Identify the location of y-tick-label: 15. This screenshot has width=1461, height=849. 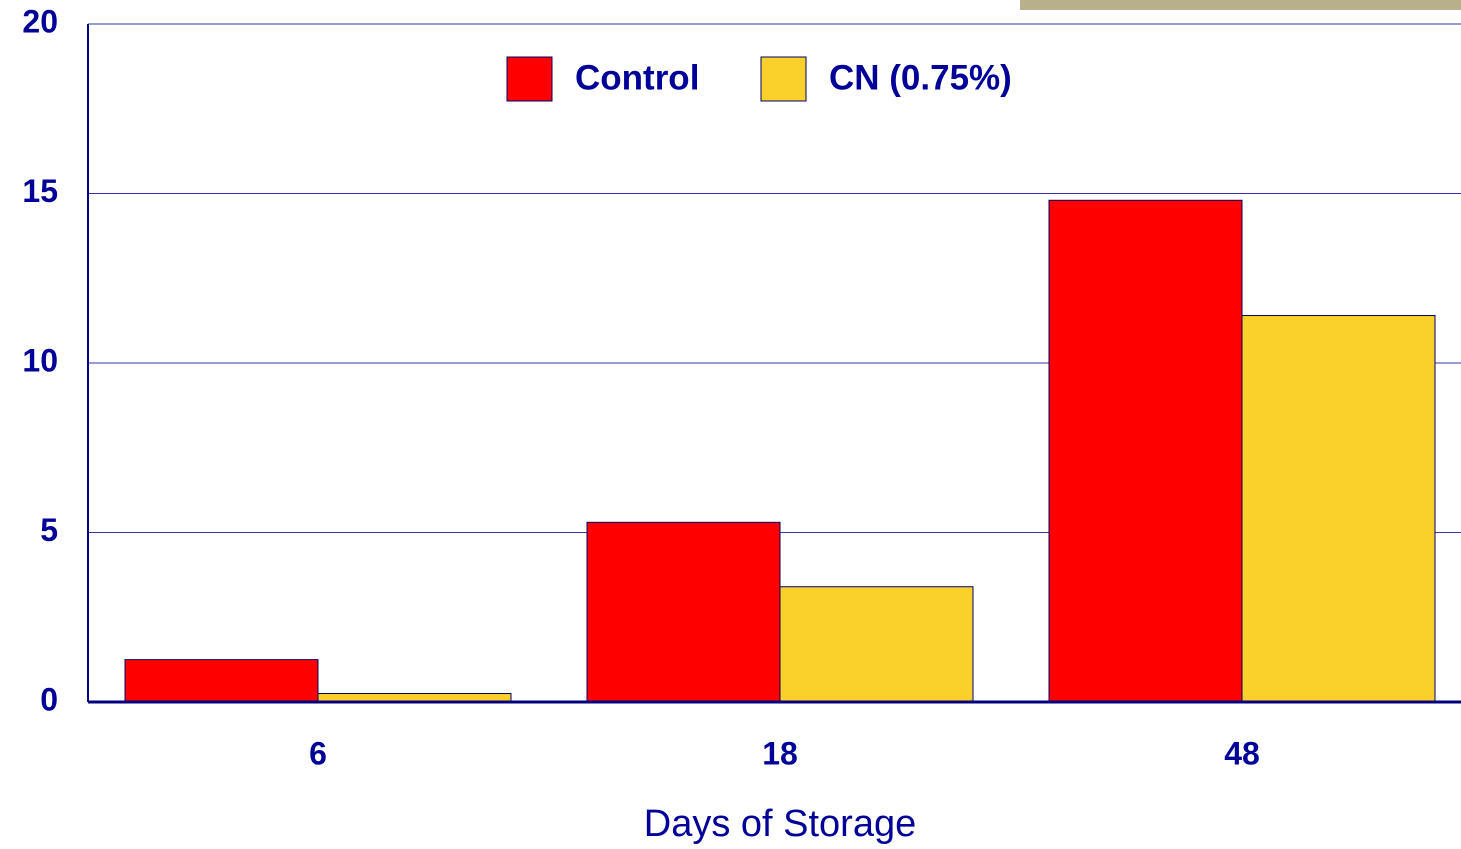
(40, 191).